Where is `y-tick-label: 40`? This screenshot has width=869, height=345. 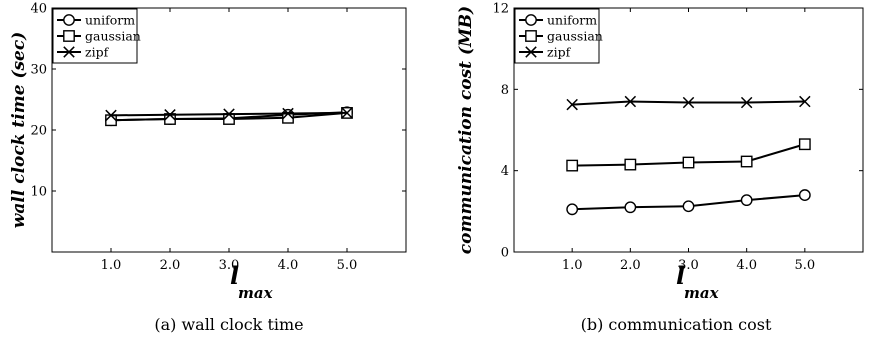 y-tick-label: 40 is located at coordinates (38, 9).